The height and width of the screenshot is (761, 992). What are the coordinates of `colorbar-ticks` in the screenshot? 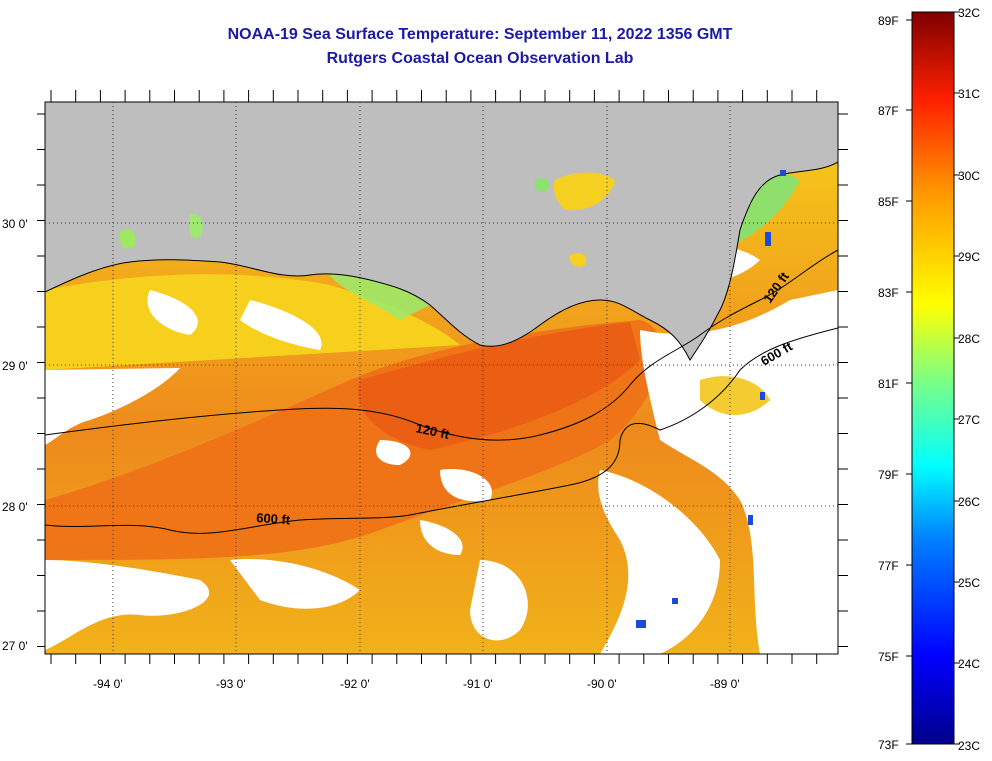 It's located at (933, 378).